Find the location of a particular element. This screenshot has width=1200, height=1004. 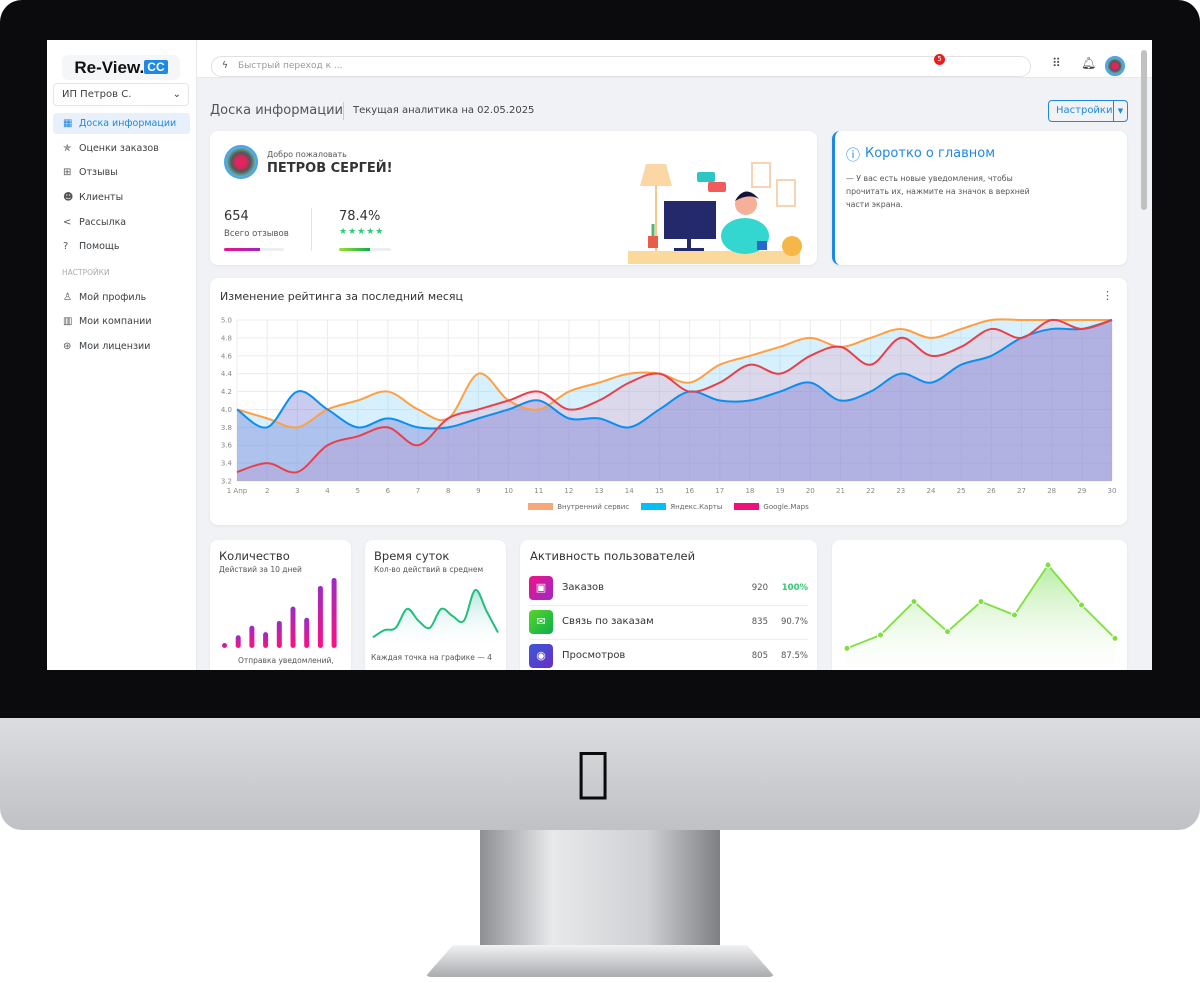

x-tick-label: 15 is located at coordinates (659, 491).